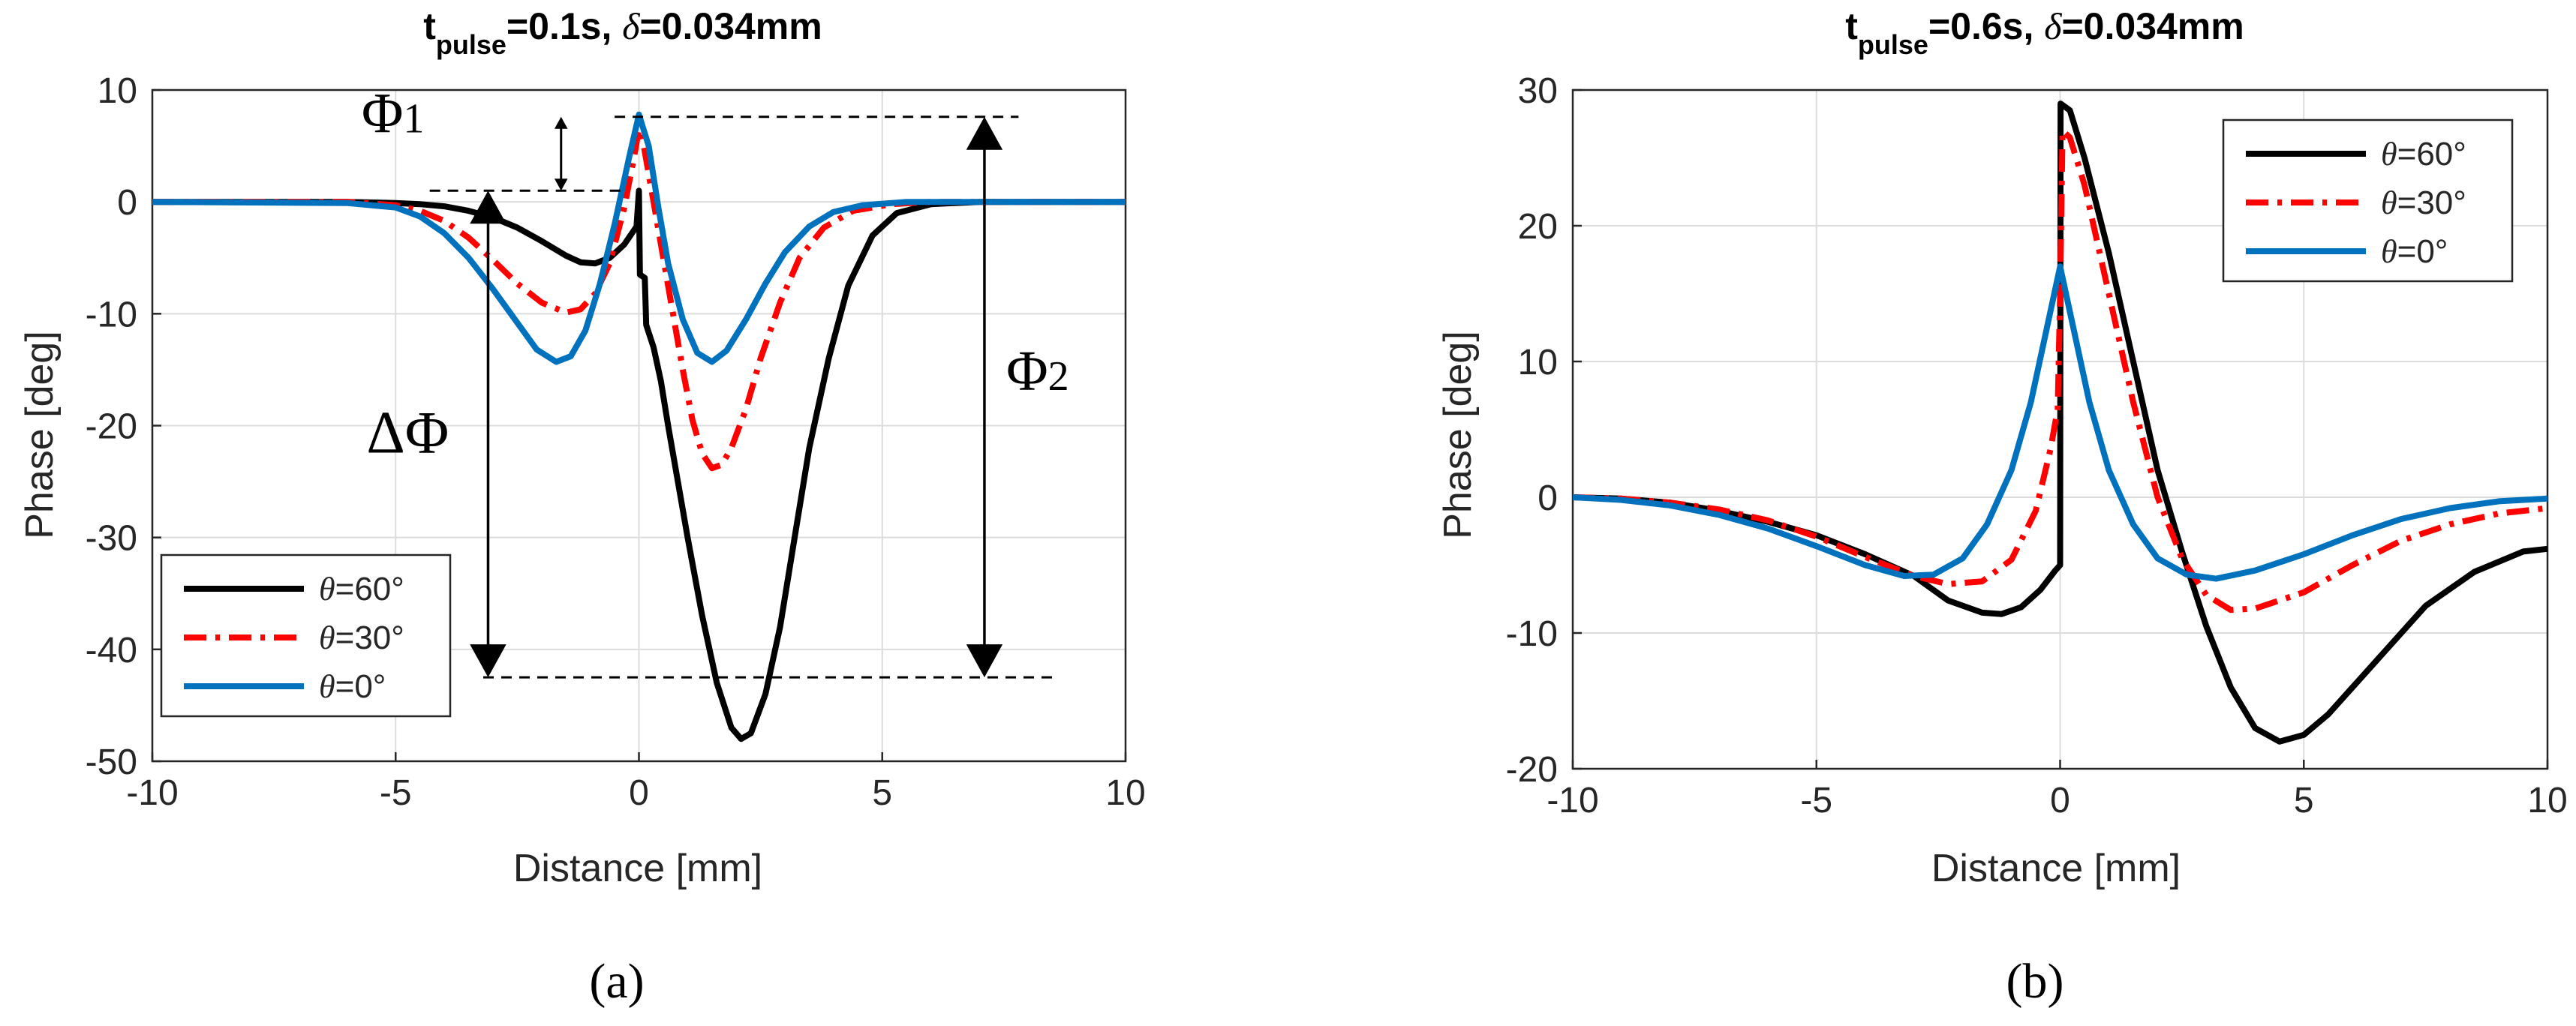  What do you see at coordinates (984, 133) in the screenshot?
I see `phi2-arrowhead-up` at bounding box center [984, 133].